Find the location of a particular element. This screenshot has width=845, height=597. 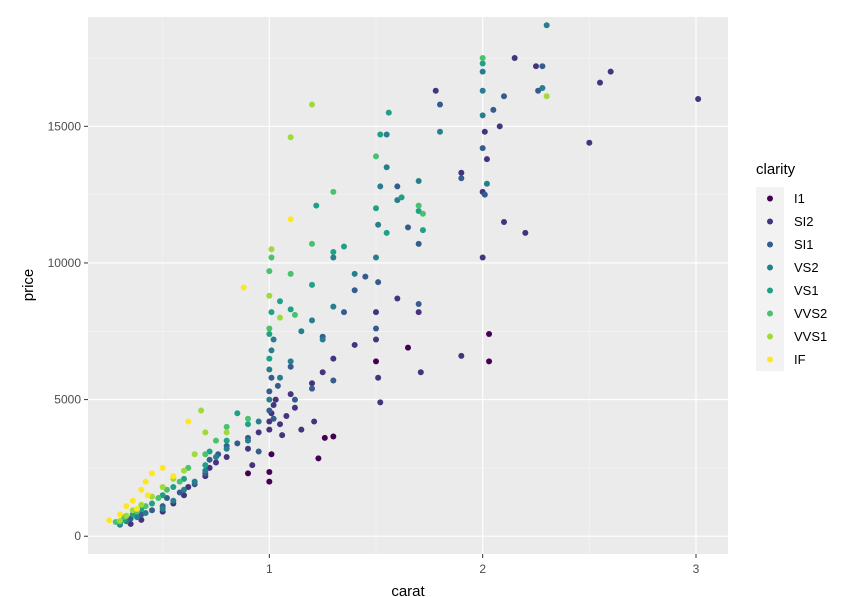

y-axis-ticks: 0 5000 10000 15000 is located at coordinates (68, 331).